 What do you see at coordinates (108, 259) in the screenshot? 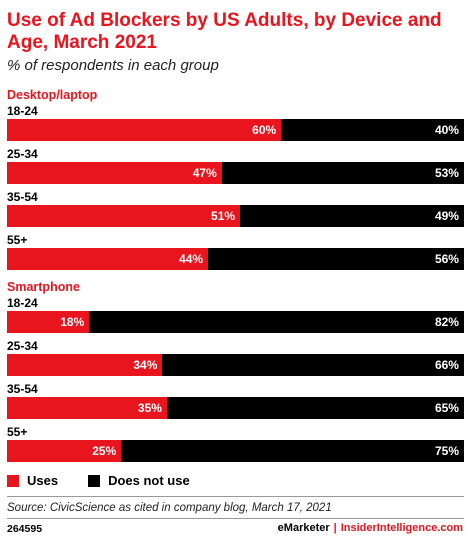
I see `bar-segment-uses: 44%` at bounding box center [108, 259].